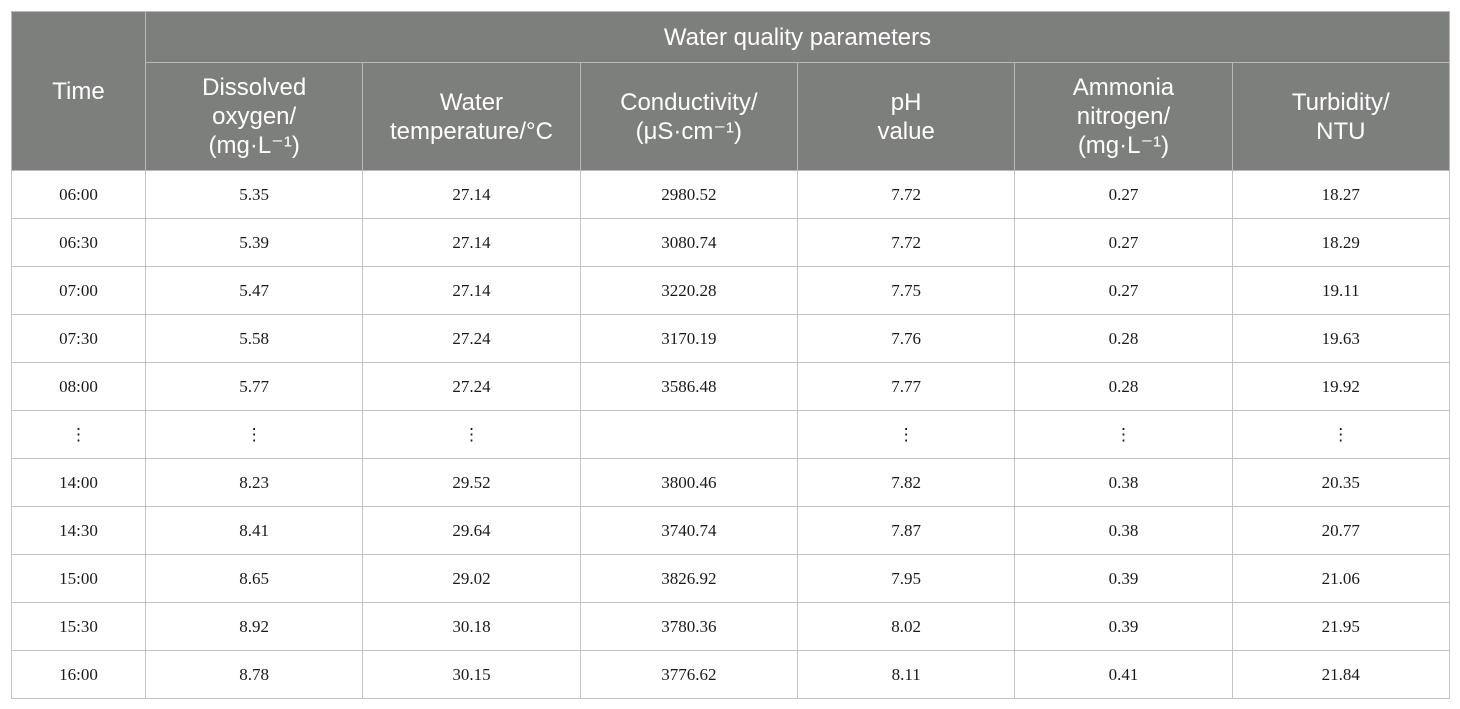  Describe the element at coordinates (688, 530) in the screenshot. I see `conductivity-cell: 3740.74` at that location.